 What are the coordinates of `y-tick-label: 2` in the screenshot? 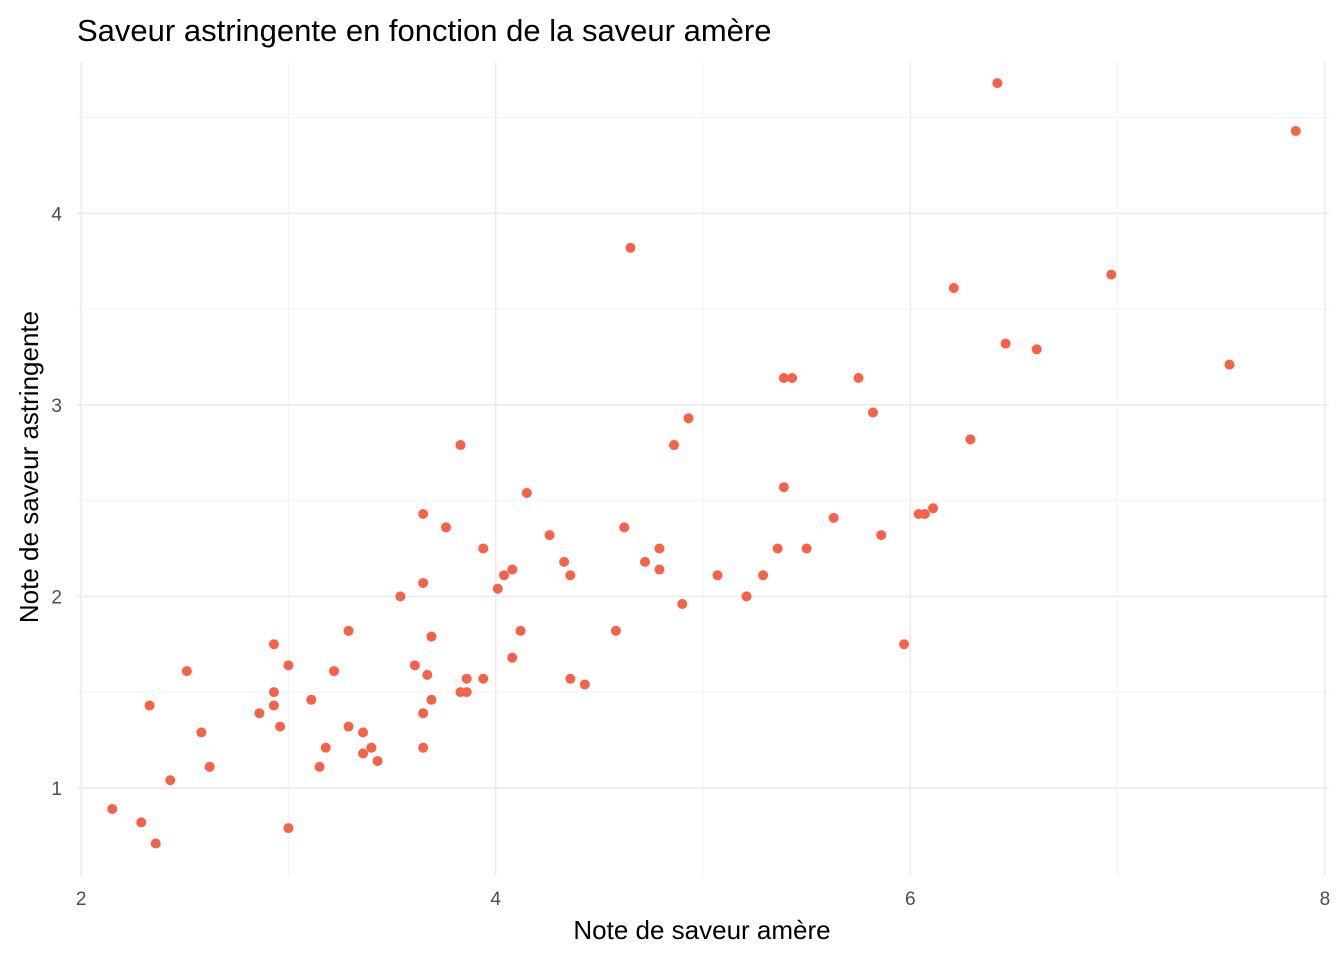 It's located at (56, 597).